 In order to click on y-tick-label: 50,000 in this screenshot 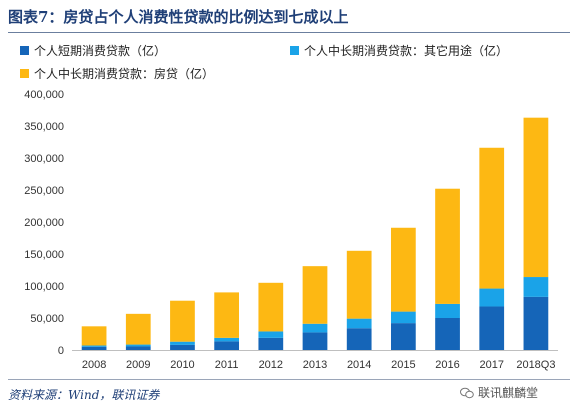, I will do `click(47, 319)`.